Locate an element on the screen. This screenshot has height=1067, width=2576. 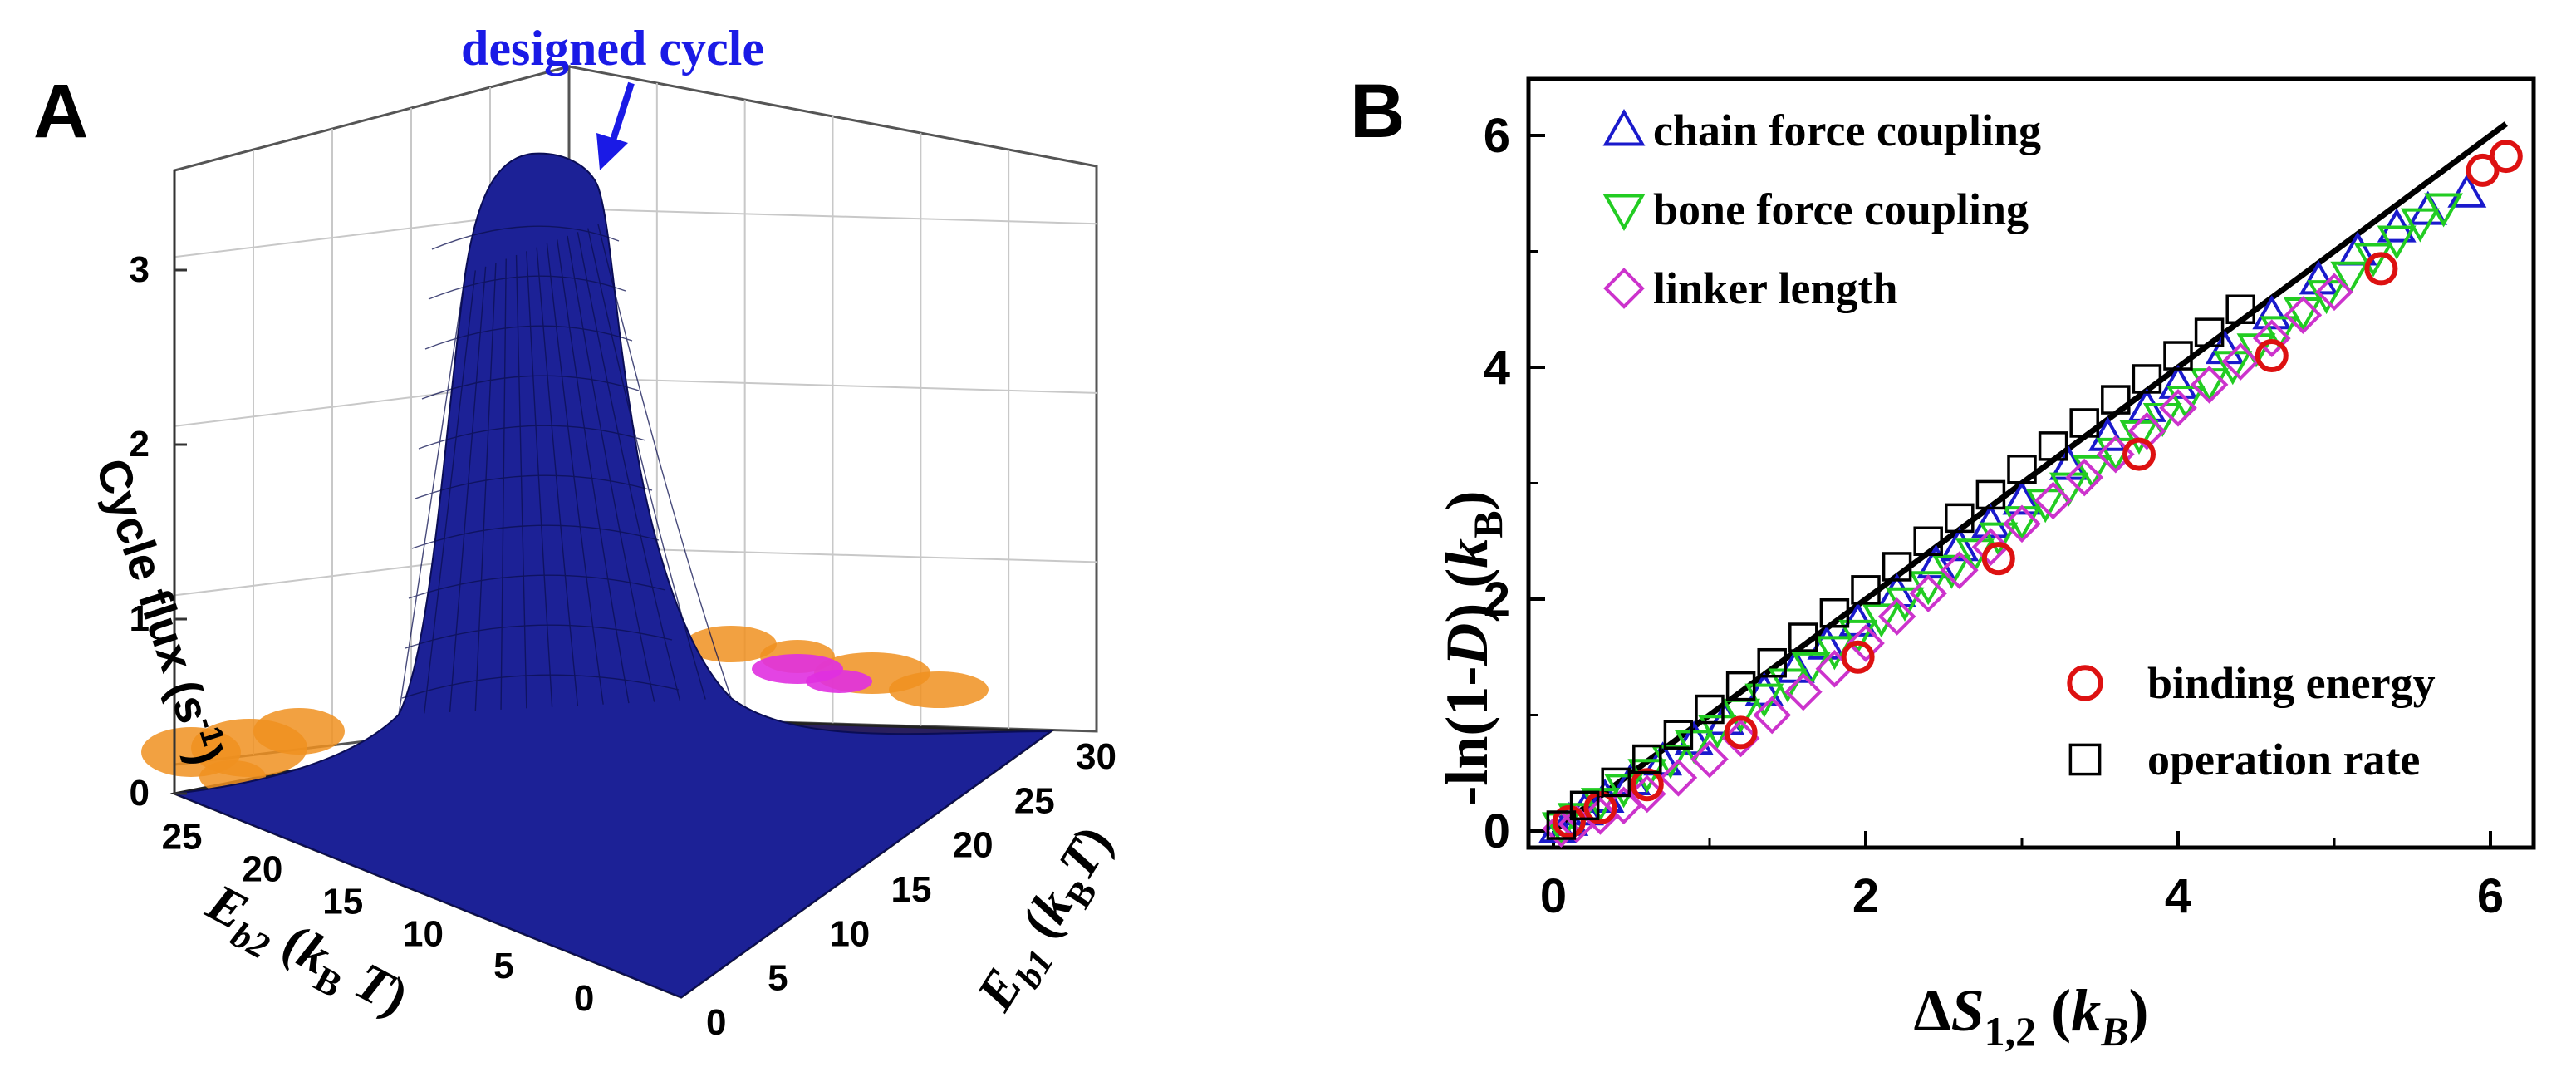
floor-contour-magenta is located at coordinates (839, 681).